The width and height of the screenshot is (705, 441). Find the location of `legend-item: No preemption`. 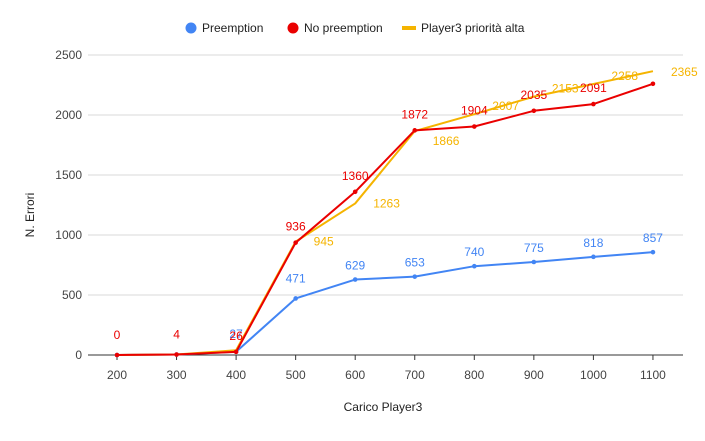

legend-item: No preemption is located at coordinates (335, 28).